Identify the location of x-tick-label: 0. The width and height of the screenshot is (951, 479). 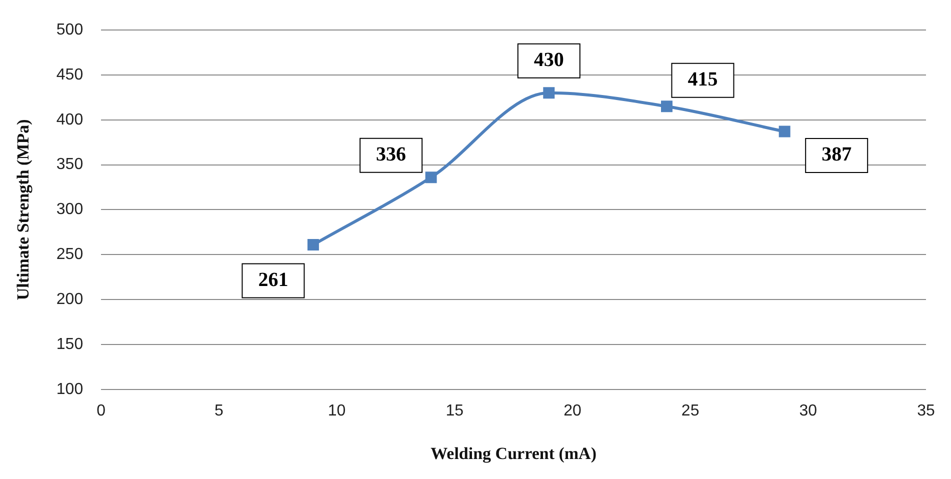
(101, 411).